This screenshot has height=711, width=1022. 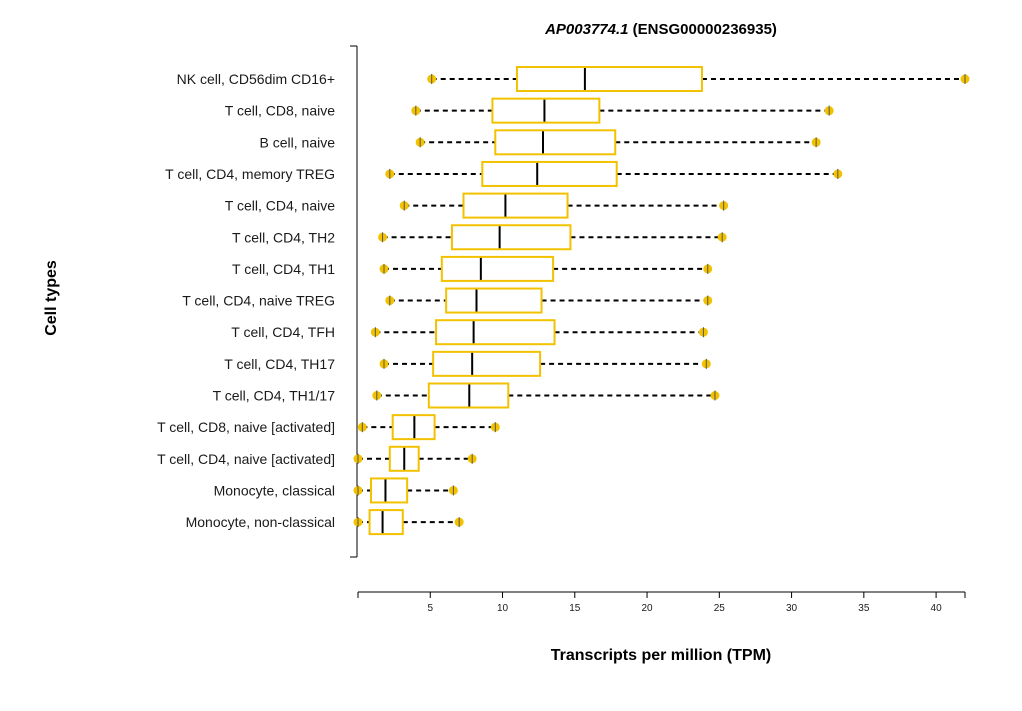 I want to click on category-label: T cell, CD4, memory TREG, so click(x=250, y=174).